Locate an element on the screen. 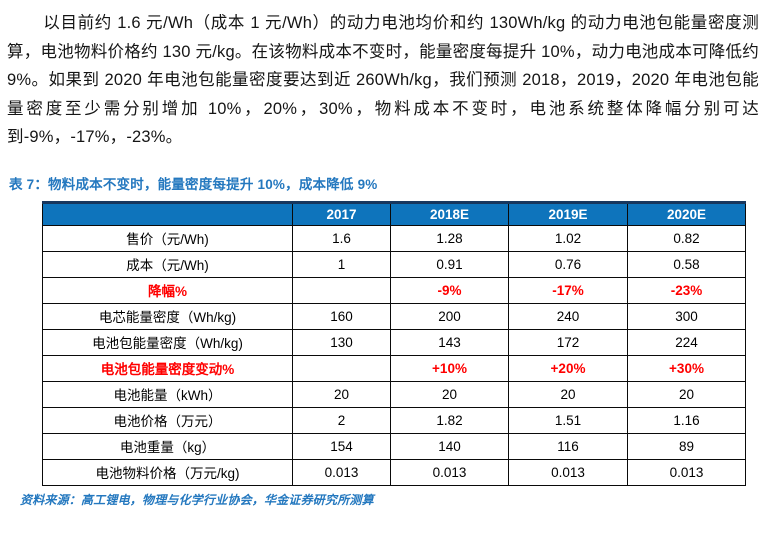 Image resolution: width=767 pixels, height=533 pixels. table-header-row: 2017 2018E 2019E 2020E is located at coordinates (394, 213).